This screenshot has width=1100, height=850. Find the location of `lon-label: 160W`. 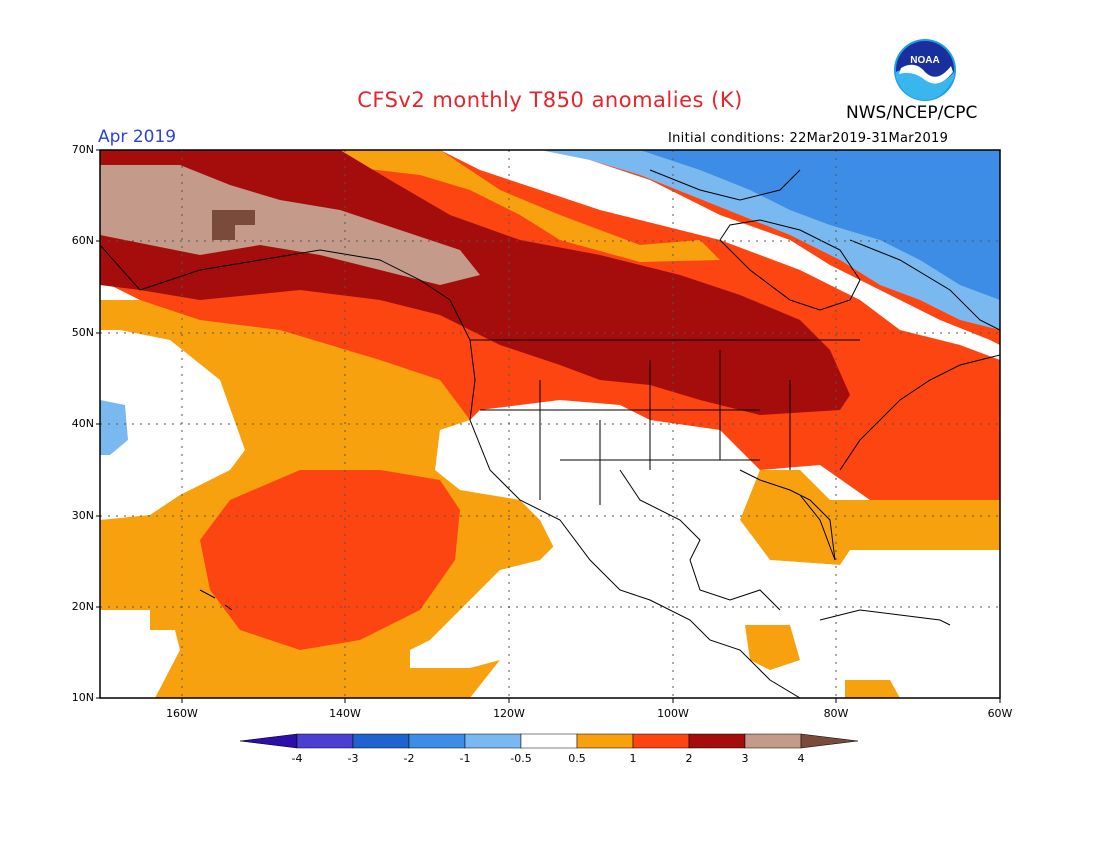

lon-label: 160W is located at coordinates (182, 713).